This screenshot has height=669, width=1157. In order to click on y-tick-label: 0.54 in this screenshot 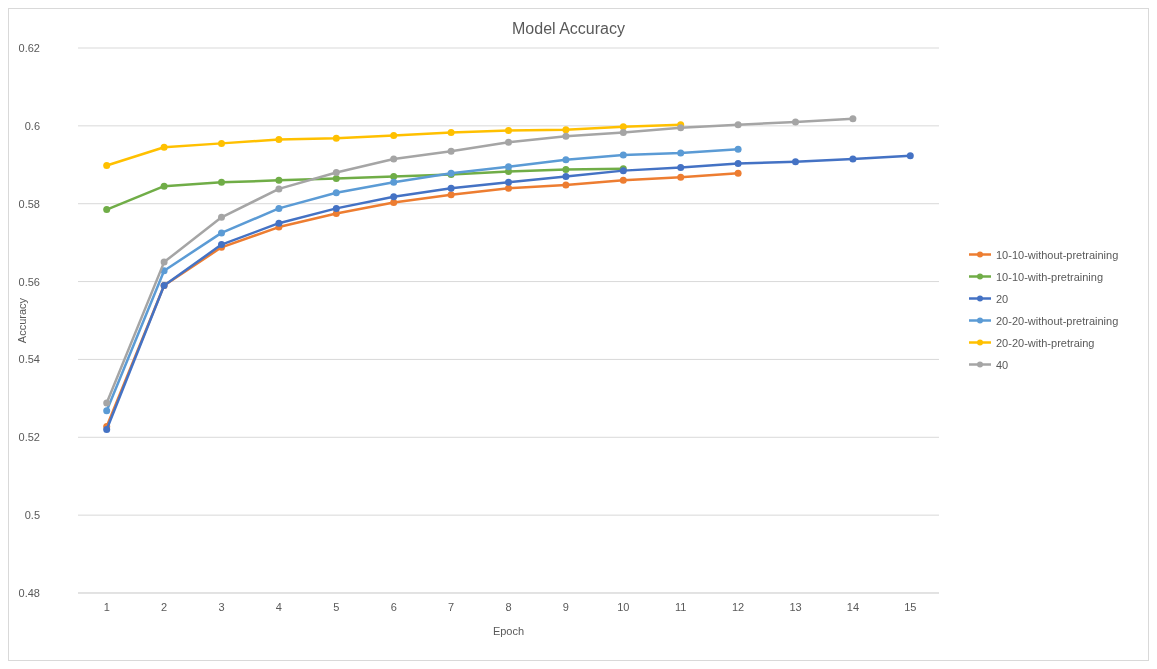, I will do `click(29, 359)`.